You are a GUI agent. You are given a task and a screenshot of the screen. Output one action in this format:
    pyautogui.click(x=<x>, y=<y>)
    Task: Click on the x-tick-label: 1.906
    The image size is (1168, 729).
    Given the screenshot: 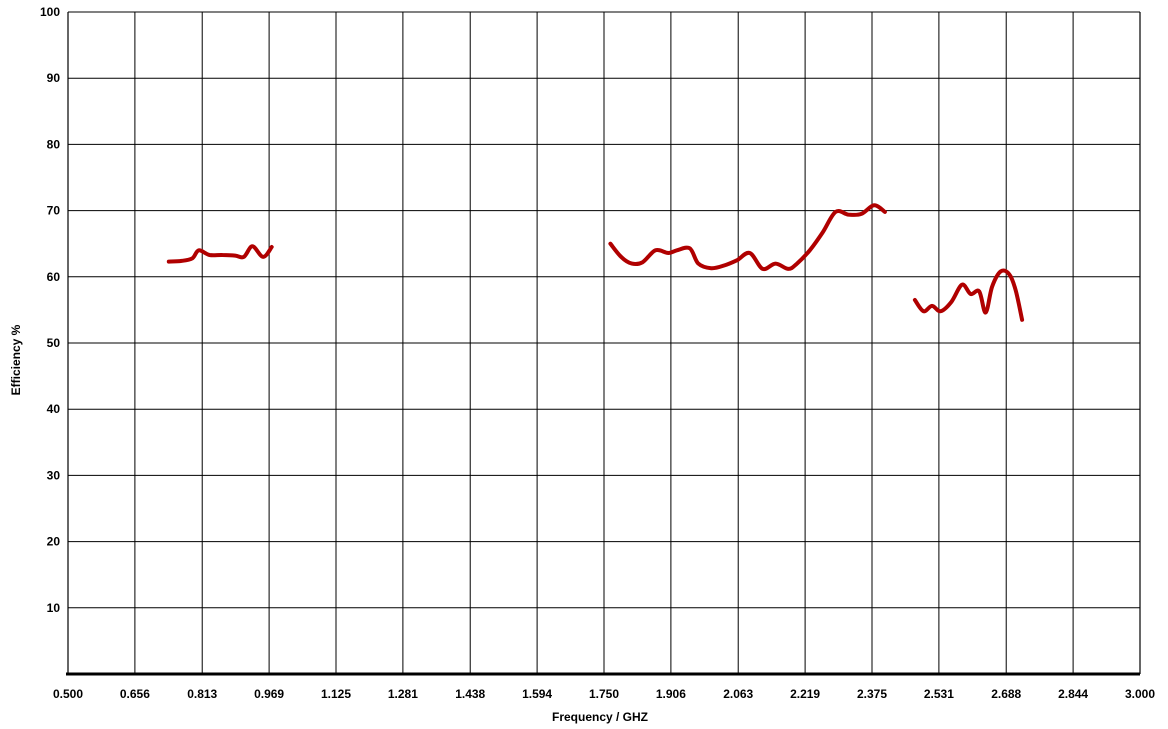 What is the action you would take?
    pyautogui.click(x=671, y=694)
    